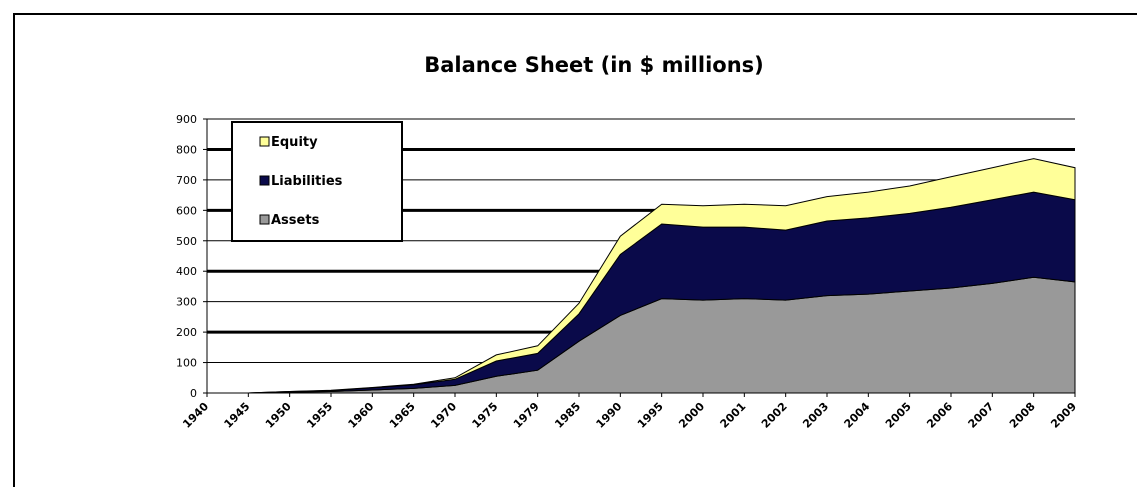 The height and width of the screenshot is (491, 1141). Describe the element at coordinates (191, 256) in the screenshot. I see `y-axis-ticks: 0 100 200 300 400 500 600 700 800 900` at that location.